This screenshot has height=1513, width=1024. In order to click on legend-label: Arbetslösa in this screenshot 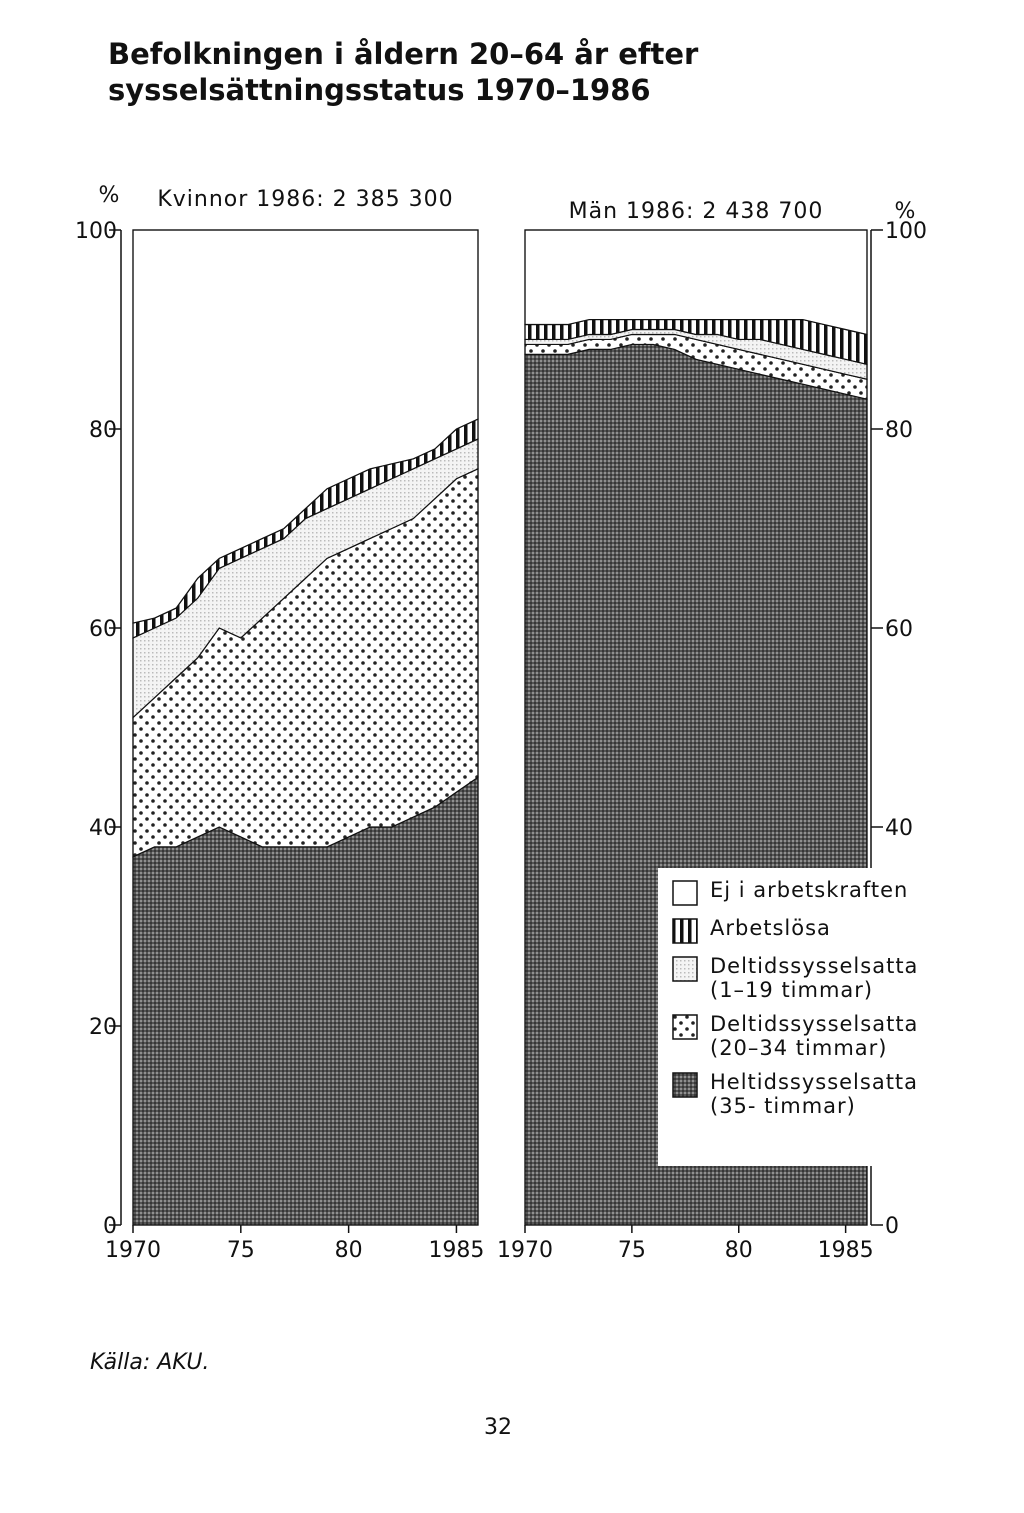, I will do `click(770, 928)`.